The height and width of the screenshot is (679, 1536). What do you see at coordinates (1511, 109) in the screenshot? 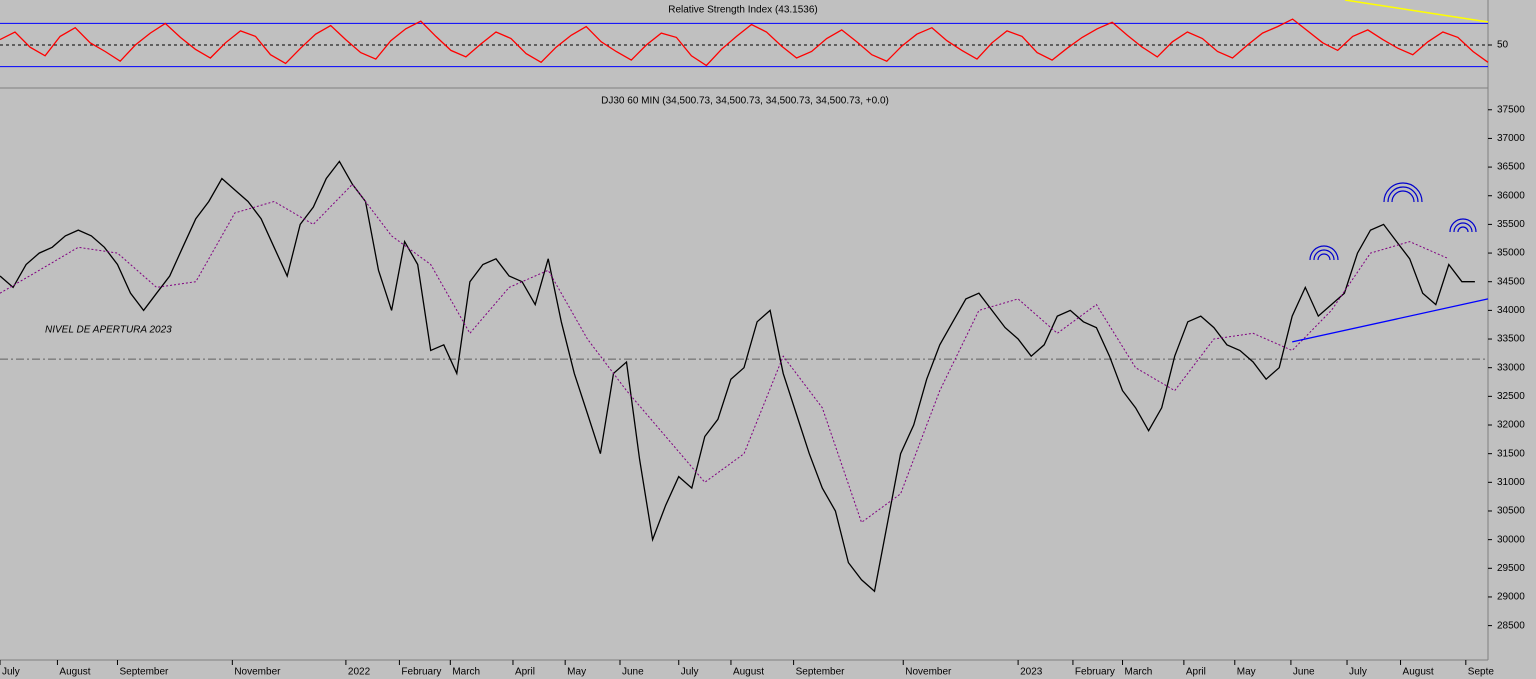
I see `y-tick-label: 37500` at bounding box center [1511, 109].